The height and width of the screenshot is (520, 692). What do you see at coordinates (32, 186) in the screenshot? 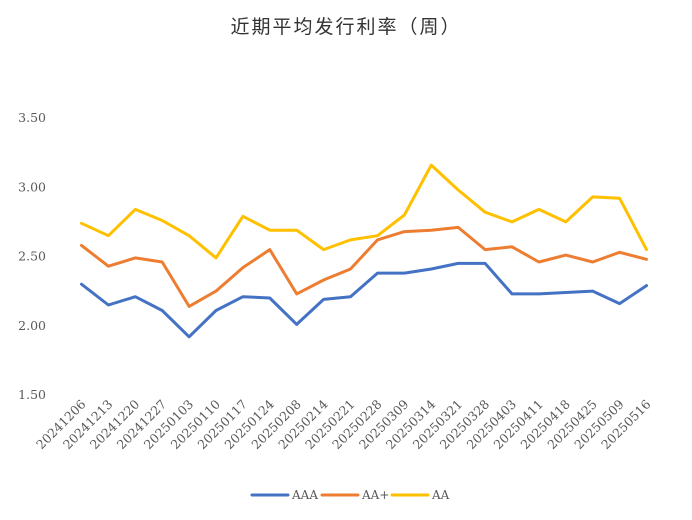
I see `y-tick-label: 3.00` at bounding box center [32, 186].